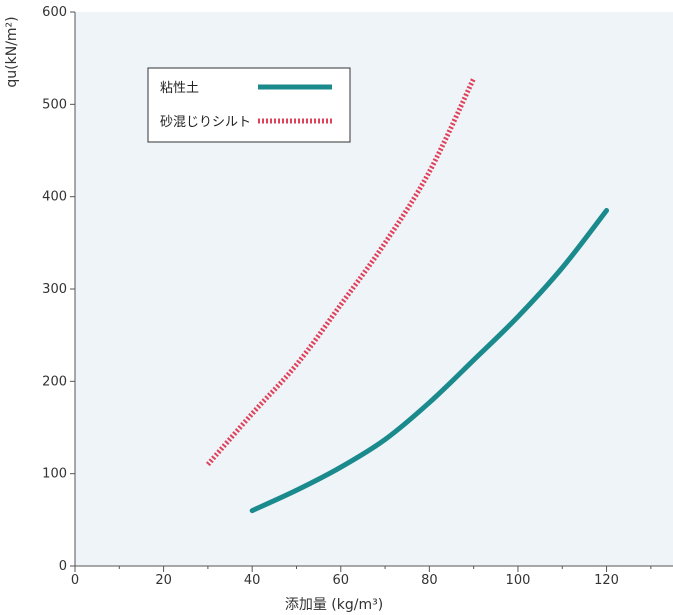 The image size is (673, 615). Describe the element at coordinates (54, 104) in the screenshot. I see `y-tick-label: 500` at that location.